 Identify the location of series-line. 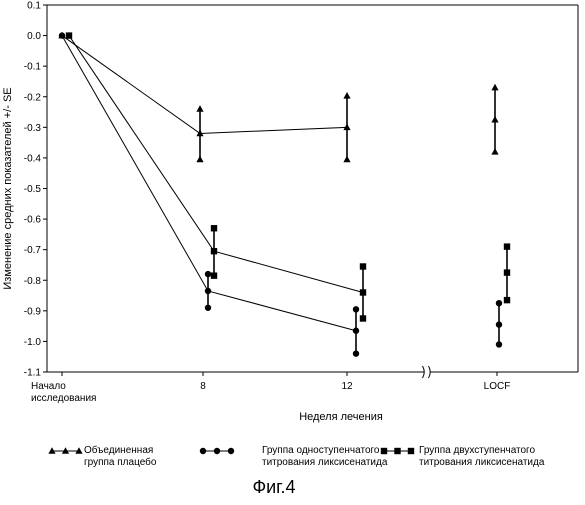
(204, 85).